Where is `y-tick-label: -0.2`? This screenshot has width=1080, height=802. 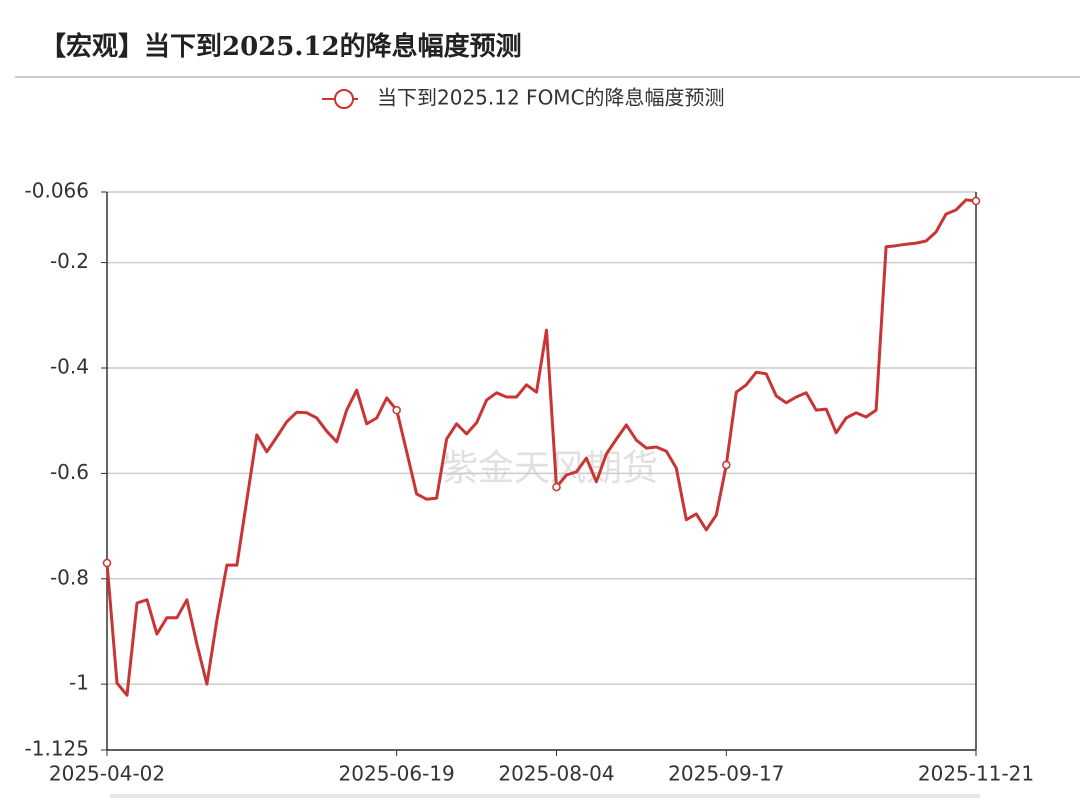 y-tick-label: -0.2 is located at coordinates (69, 261).